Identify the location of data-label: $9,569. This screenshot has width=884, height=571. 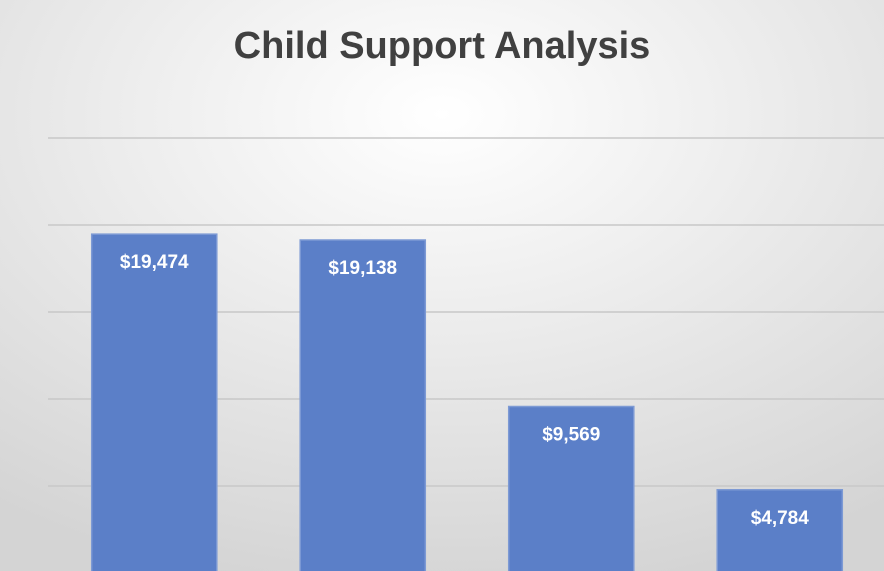
(571, 435).